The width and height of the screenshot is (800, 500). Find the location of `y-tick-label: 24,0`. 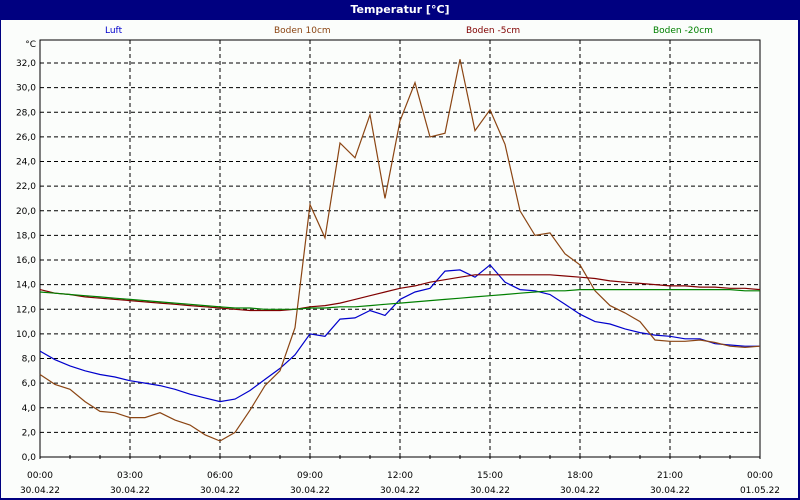

y-tick-label: 24,0 is located at coordinates (26, 163).